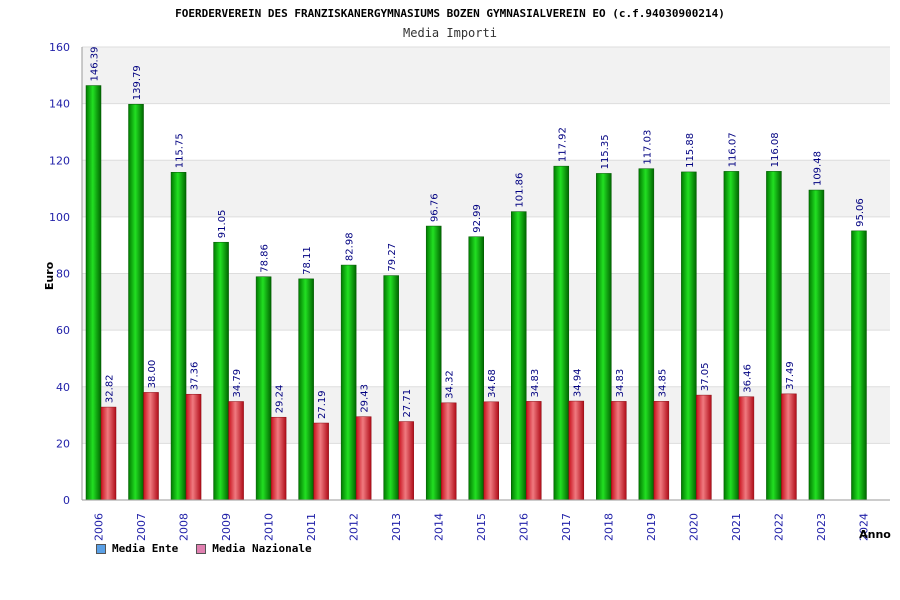 The width and height of the screenshot is (900, 600). Describe the element at coordinates (605, 151) in the screenshot. I see `data-label-ente: 115.35` at that location.